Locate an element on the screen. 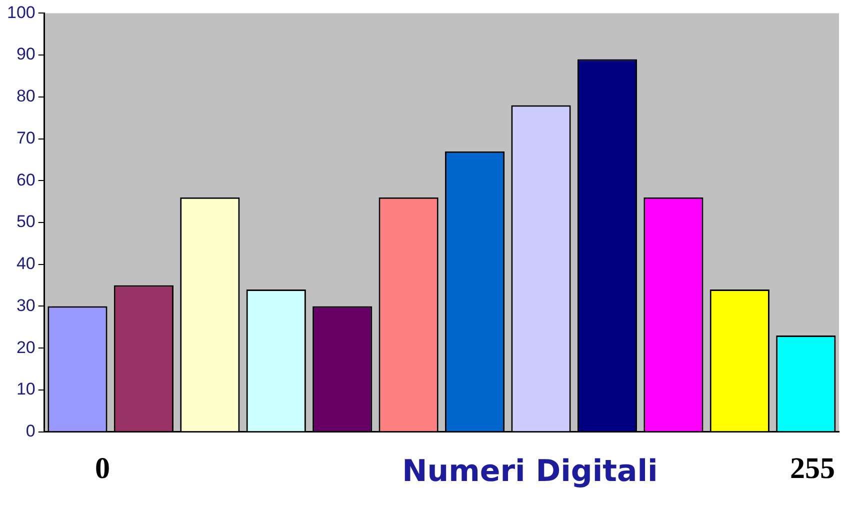 The image size is (865, 506). y-tick-label: 40 is located at coordinates (26, 264).